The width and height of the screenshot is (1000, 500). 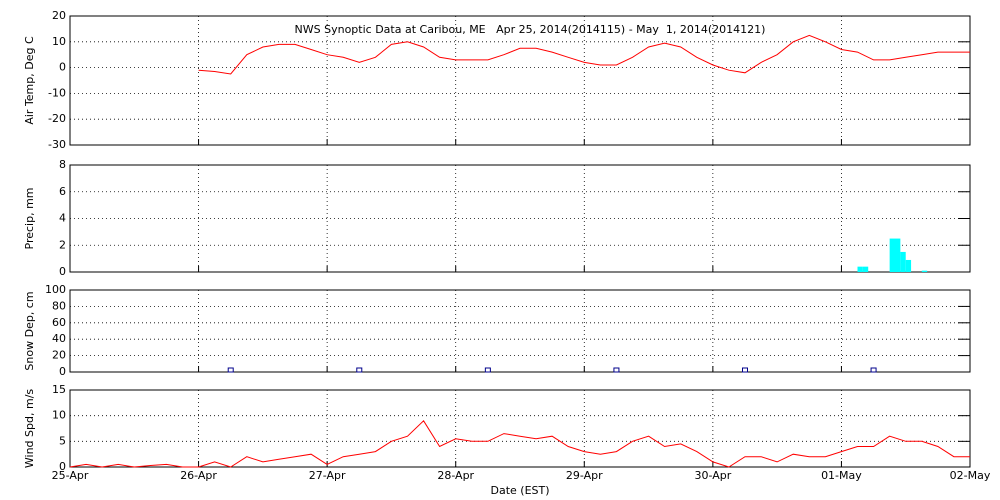 I want to click on y-tick-label: -10, so click(x=57, y=92).